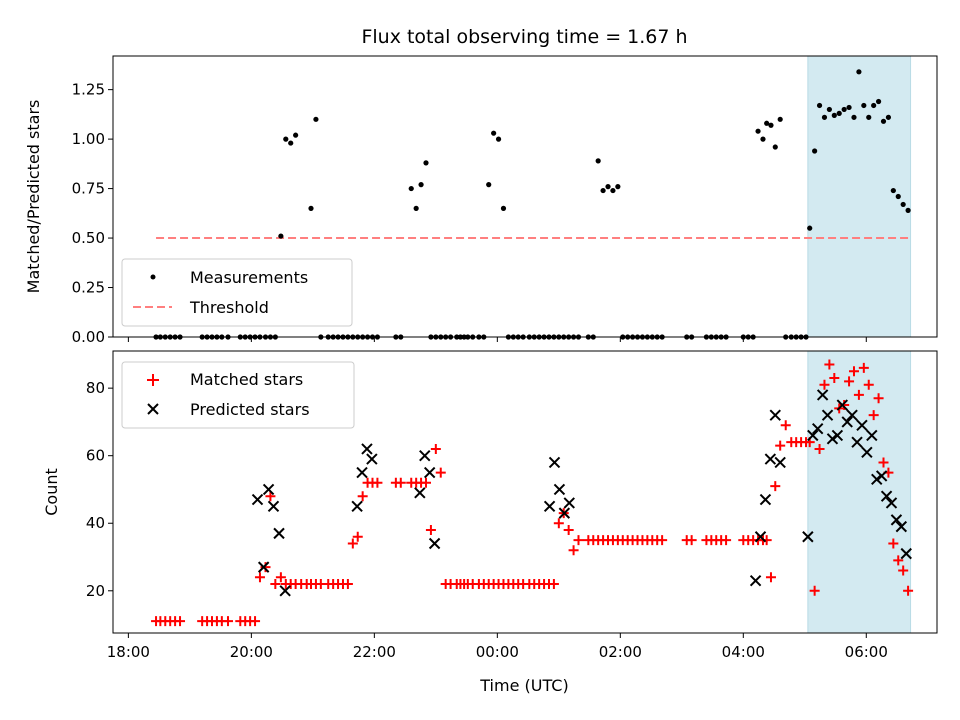 The height and width of the screenshot is (720, 960). I want to click on legend-measurements-label: Measurements, so click(249, 277).